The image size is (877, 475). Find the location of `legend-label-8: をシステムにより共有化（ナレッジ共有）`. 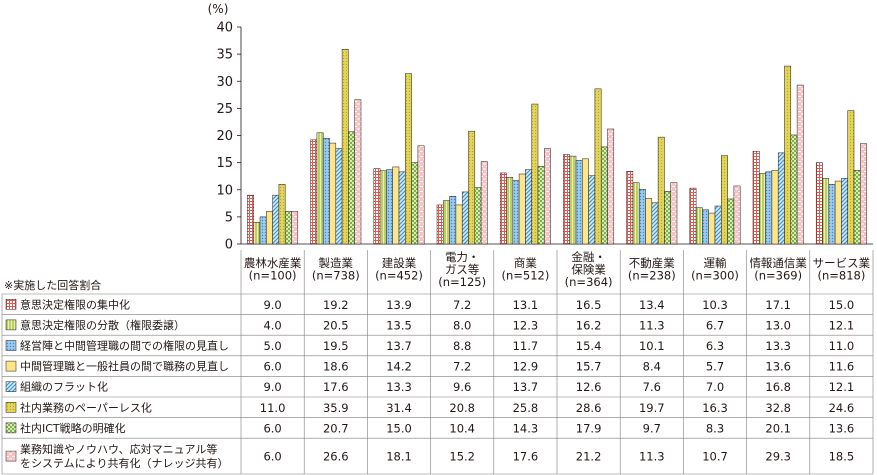

legend-label-8: をシステムにより共有化（ナレッジ共有） is located at coordinates (124, 463).